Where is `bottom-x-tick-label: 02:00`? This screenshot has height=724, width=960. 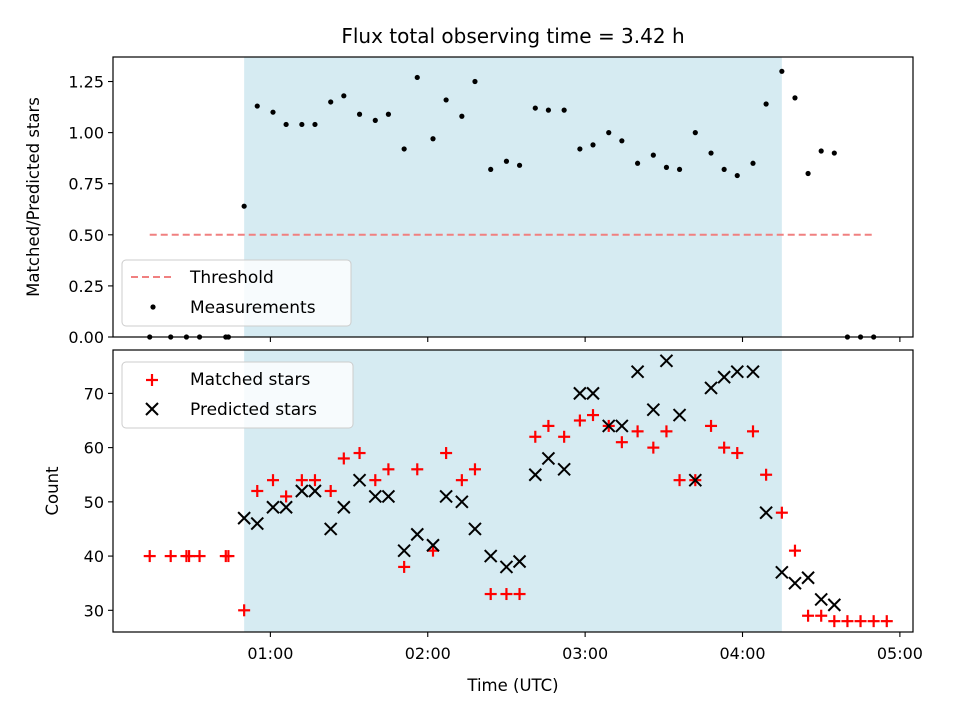
bottom-x-tick-label: 02:00 is located at coordinates (428, 653).